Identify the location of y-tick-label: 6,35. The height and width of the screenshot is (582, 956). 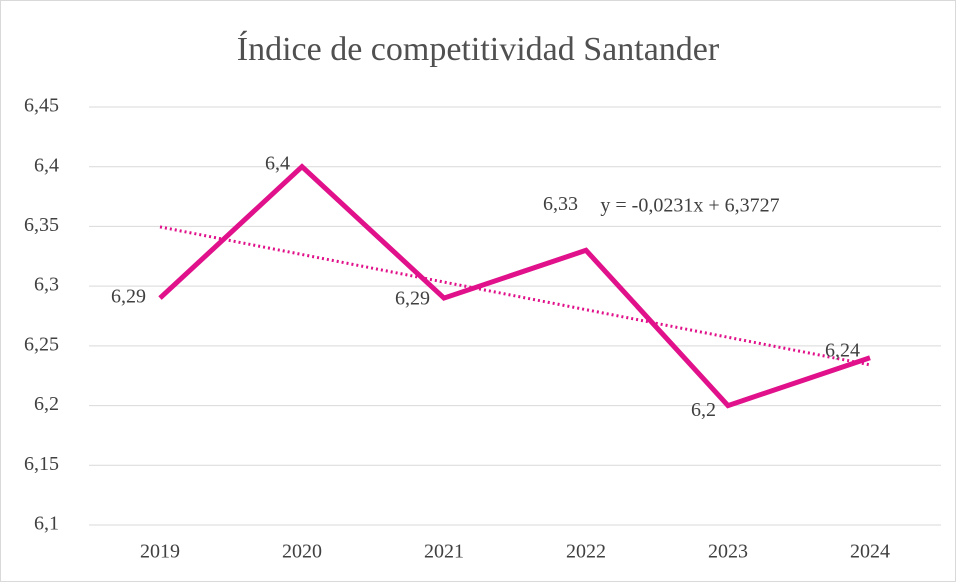
(41, 225).